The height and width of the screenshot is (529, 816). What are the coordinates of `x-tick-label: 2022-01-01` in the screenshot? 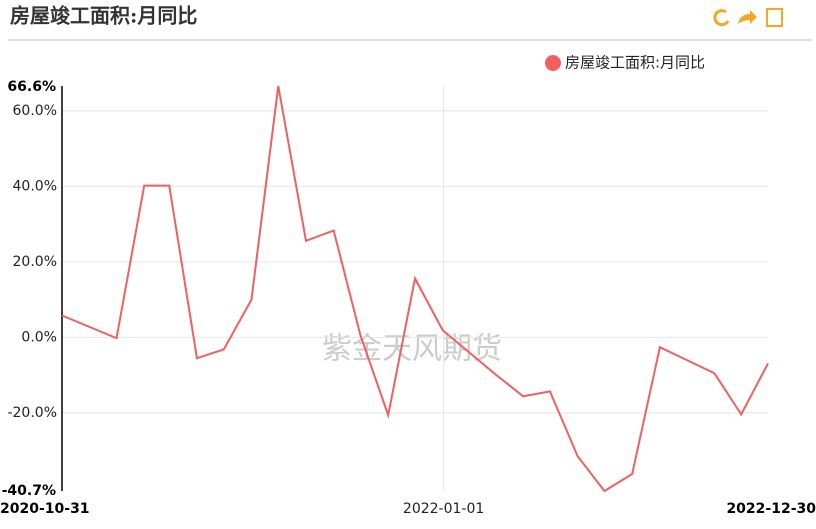 It's located at (443, 509).